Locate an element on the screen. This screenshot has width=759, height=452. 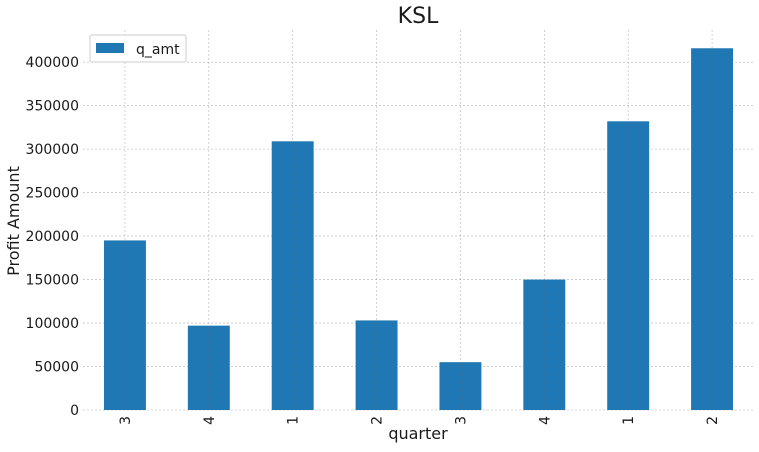
x-axis-ticks: 3 4 1 2 3 4 1 2 is located at coordinates (419, 420).